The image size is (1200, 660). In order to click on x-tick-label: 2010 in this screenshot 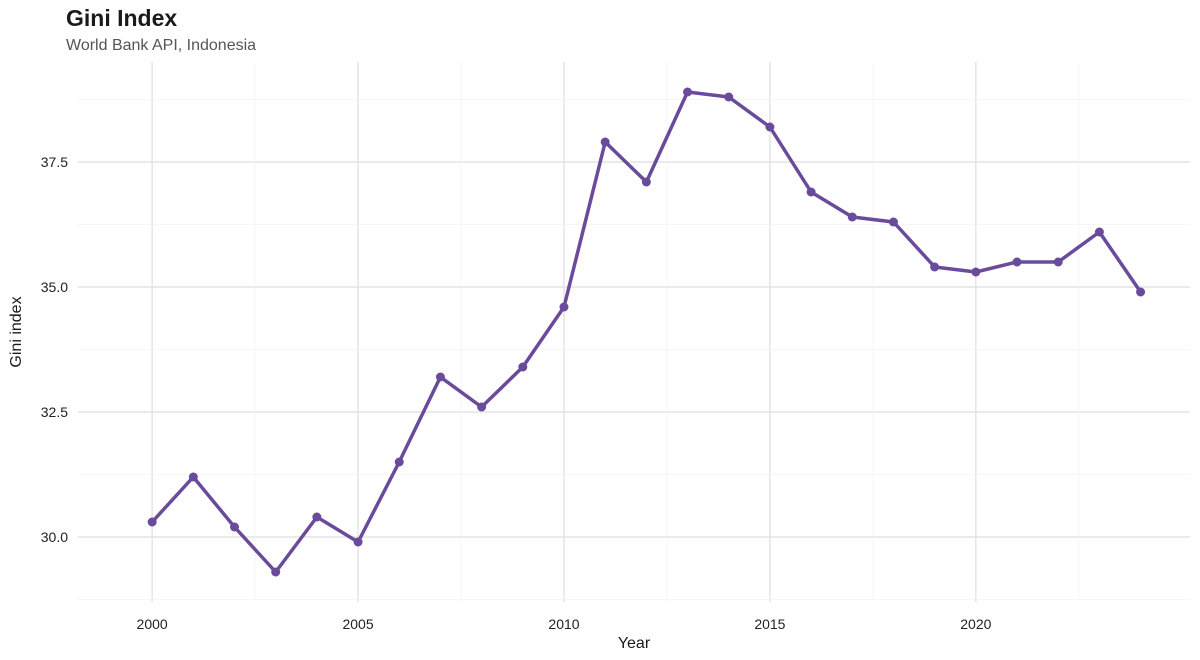, I will do `click(563, 624)`.